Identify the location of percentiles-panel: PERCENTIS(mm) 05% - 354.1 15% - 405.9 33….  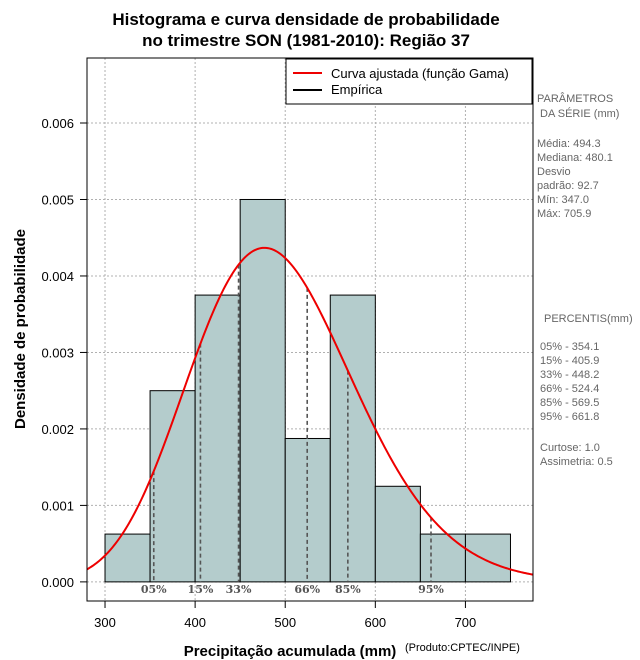
(586, 390).